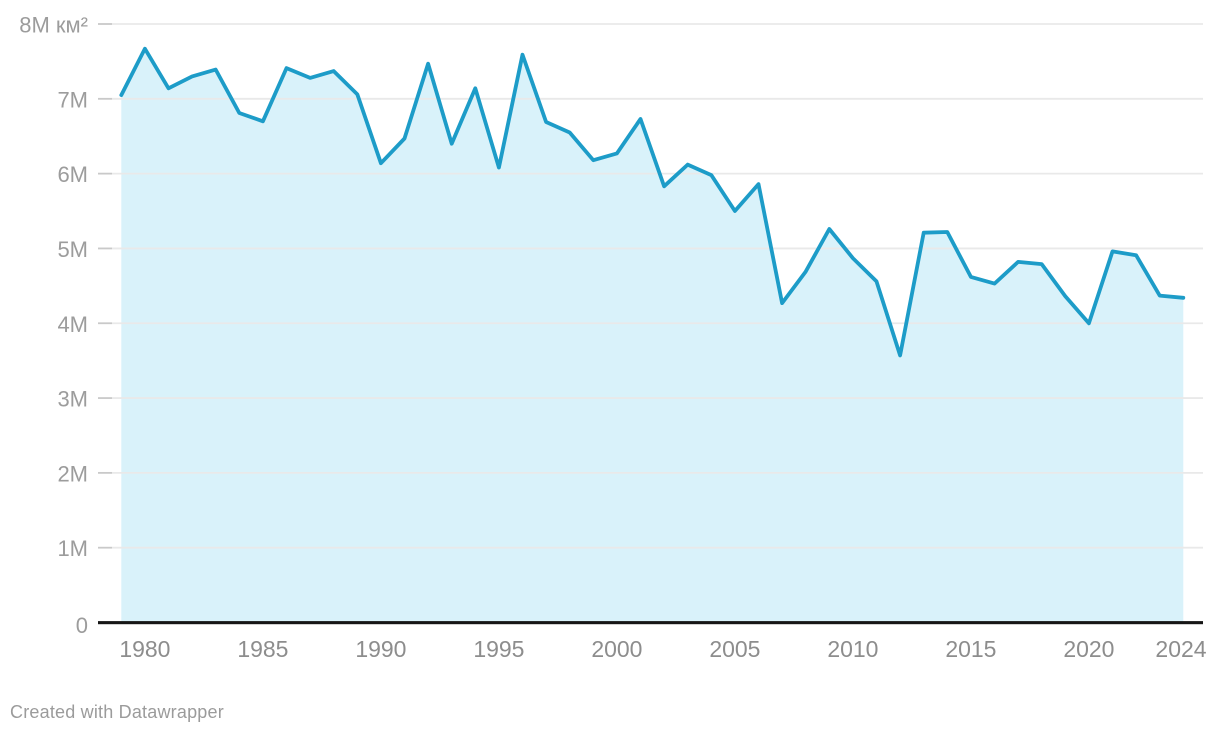 The image size is (1220, 740). Describe the element at coordinates (72, 99) in the screenshot. I see `y-axis-label: 7M` at that location.